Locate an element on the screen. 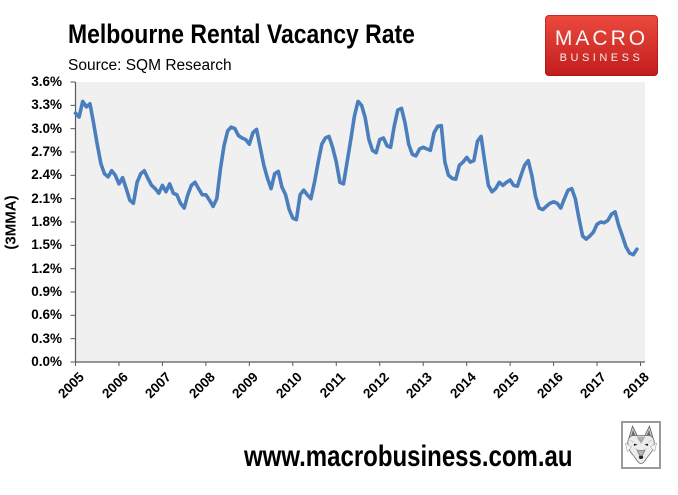 The height and width of the screenshot is (495, 678). footer-url: www.macrobusiness.com.au is located at coordinates (449, 457).